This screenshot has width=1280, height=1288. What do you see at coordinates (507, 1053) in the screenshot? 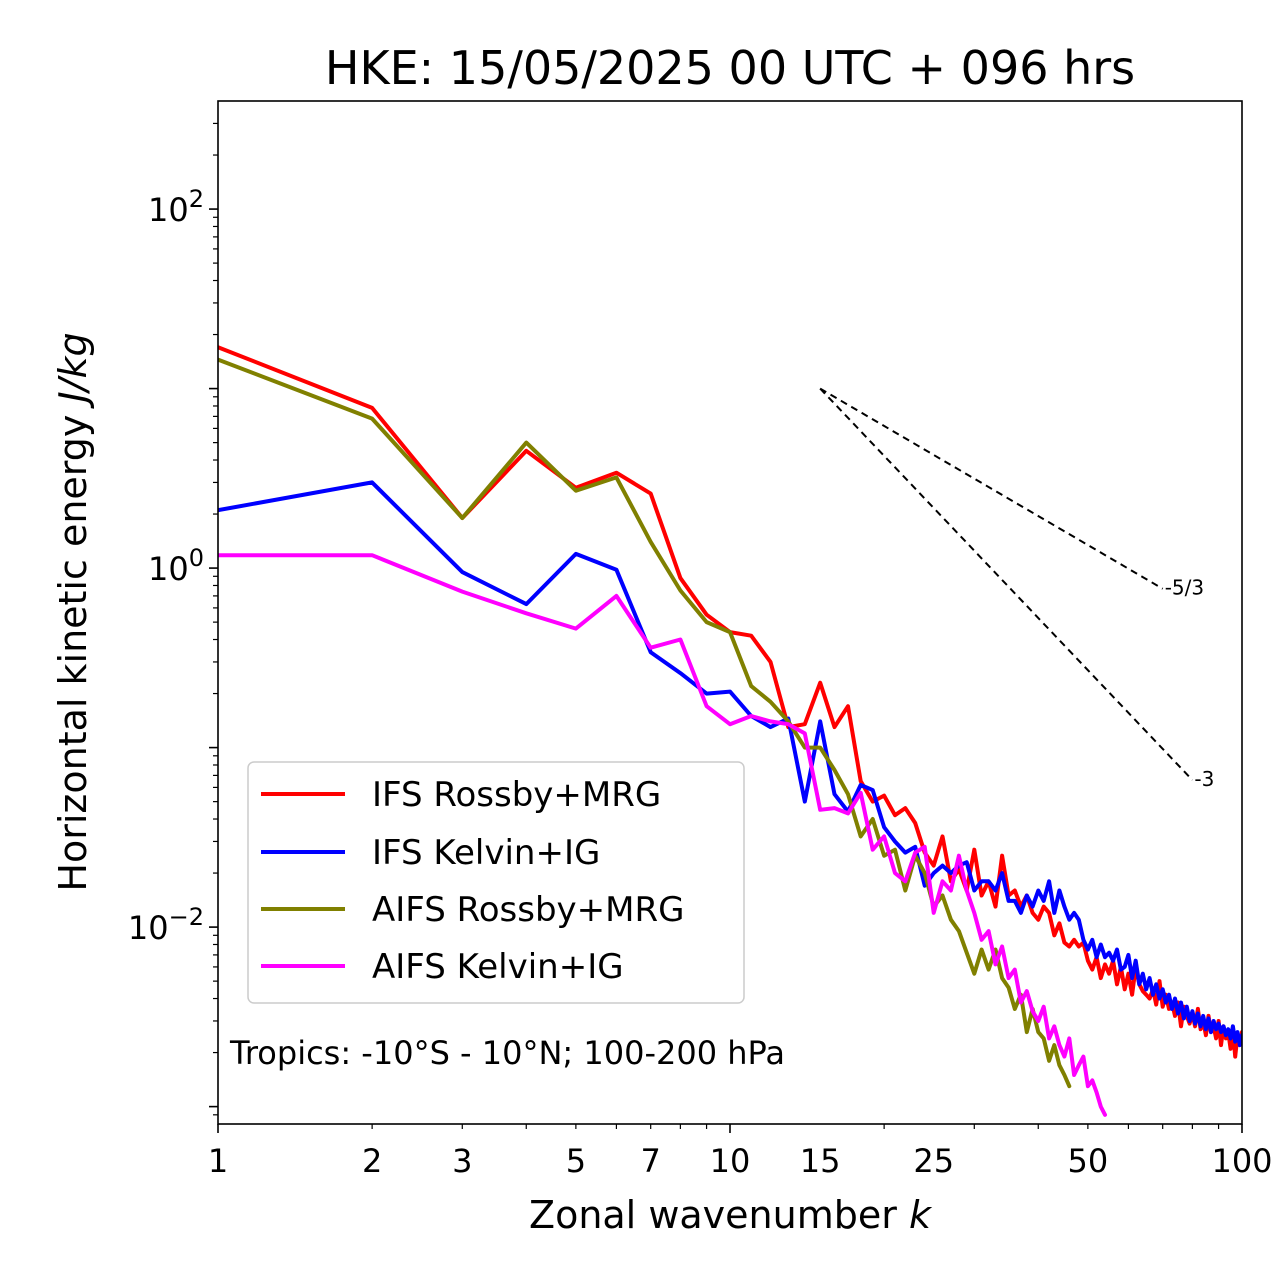
I see `region-annotation: Tropics: -10°S - 10°N; 100-200 hPa` at bounding box center [507, 1053].